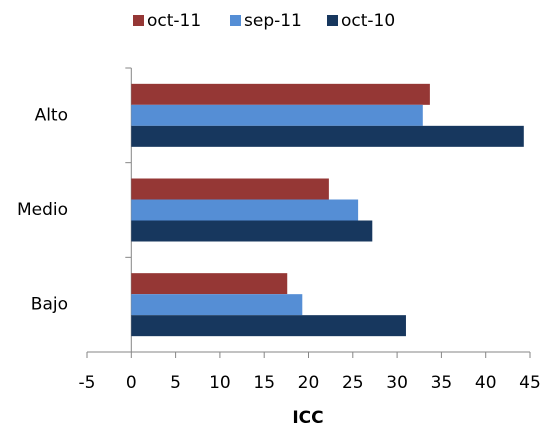  I want to click on x-tick-label: 40, so click(486, 383).